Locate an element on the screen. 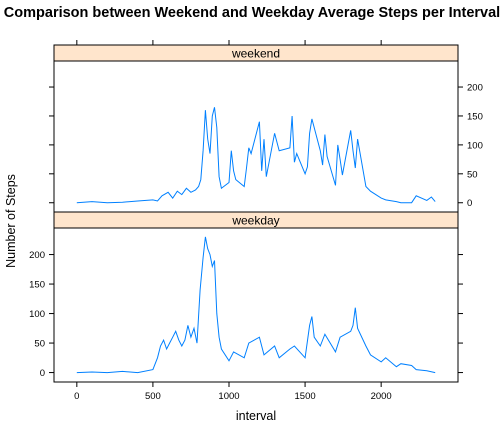 The height and width of the screenshot is (432, 504). x-axis-label: interval is located at coordinates (256, 416).